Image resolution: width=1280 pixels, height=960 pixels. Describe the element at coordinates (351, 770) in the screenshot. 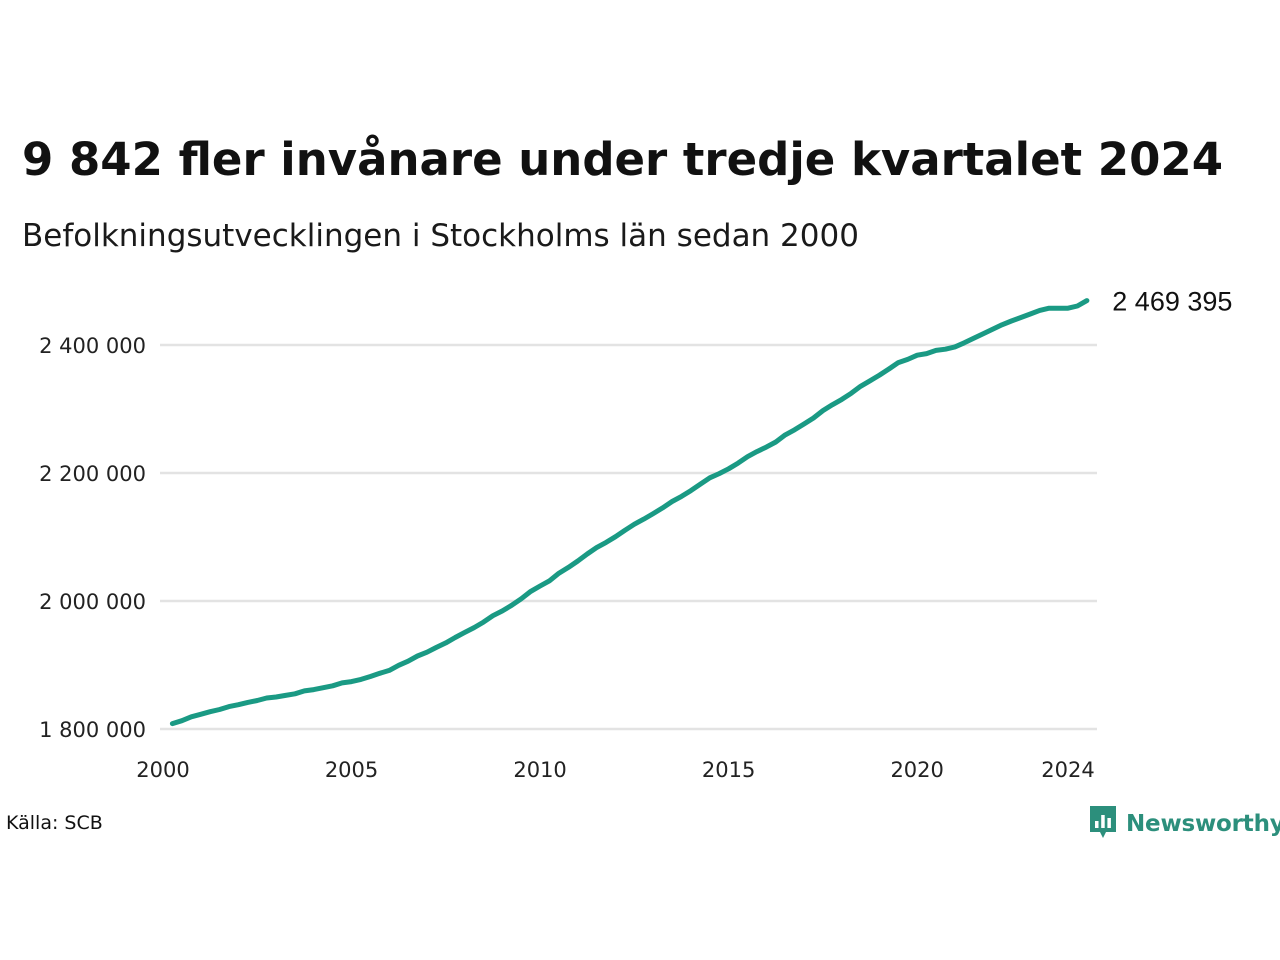

I see `x-tick-label: 2005` at that location.